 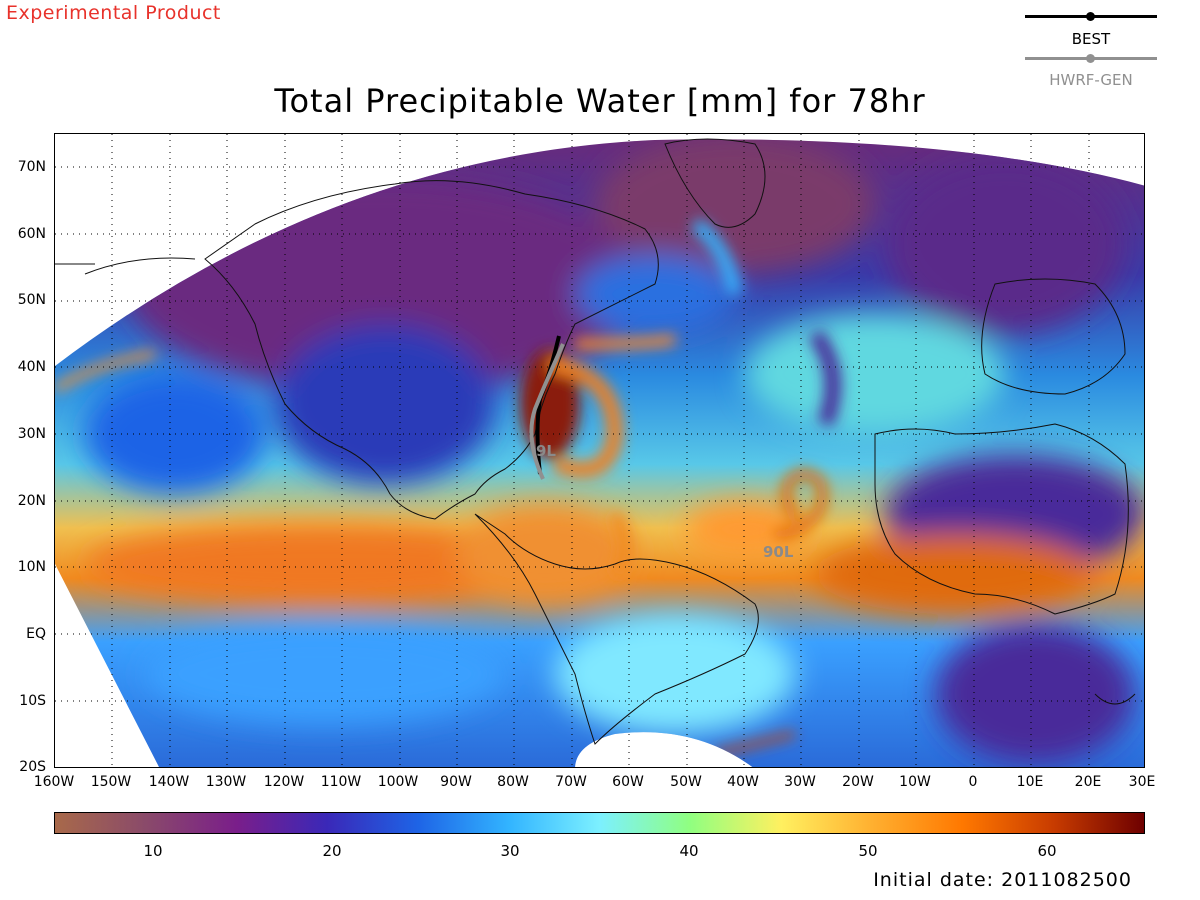 What do you see at coordinates (868, 851) in the screenshot?
I see `colorbar-tick-label: 50` at bounding box center [868, 851].